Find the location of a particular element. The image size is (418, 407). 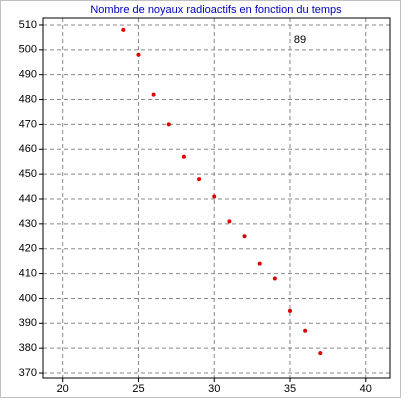

y-tick-label: 450 is located at coordinates (28, 174).